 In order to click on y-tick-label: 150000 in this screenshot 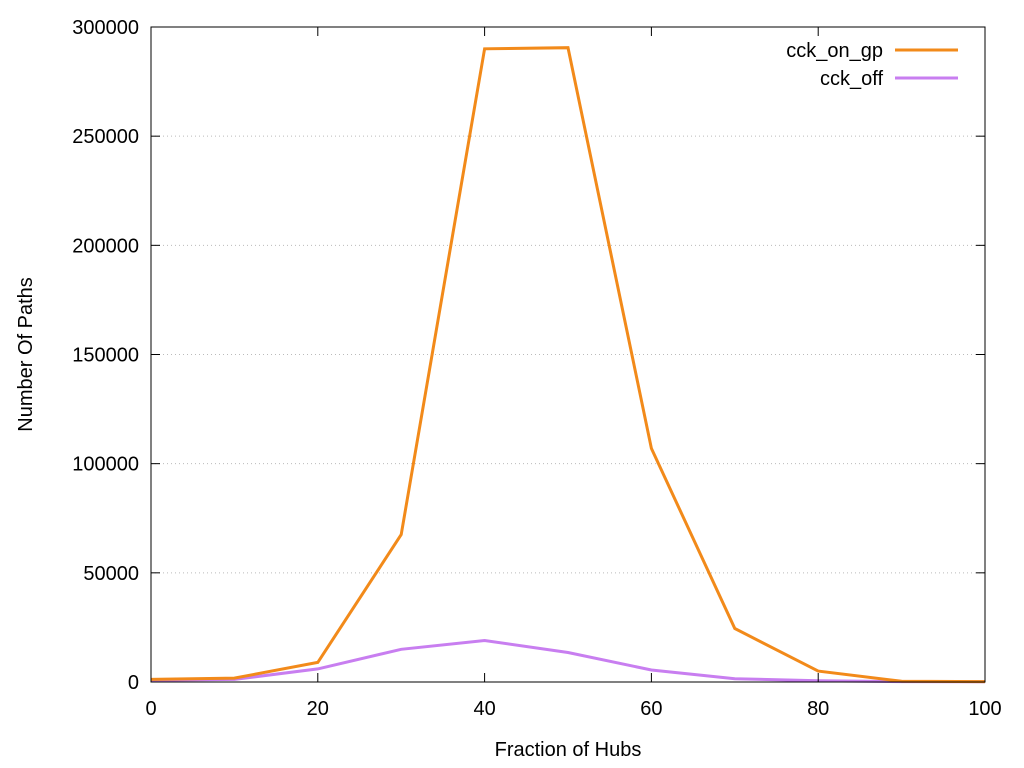, I will do `click(105, 356)`.